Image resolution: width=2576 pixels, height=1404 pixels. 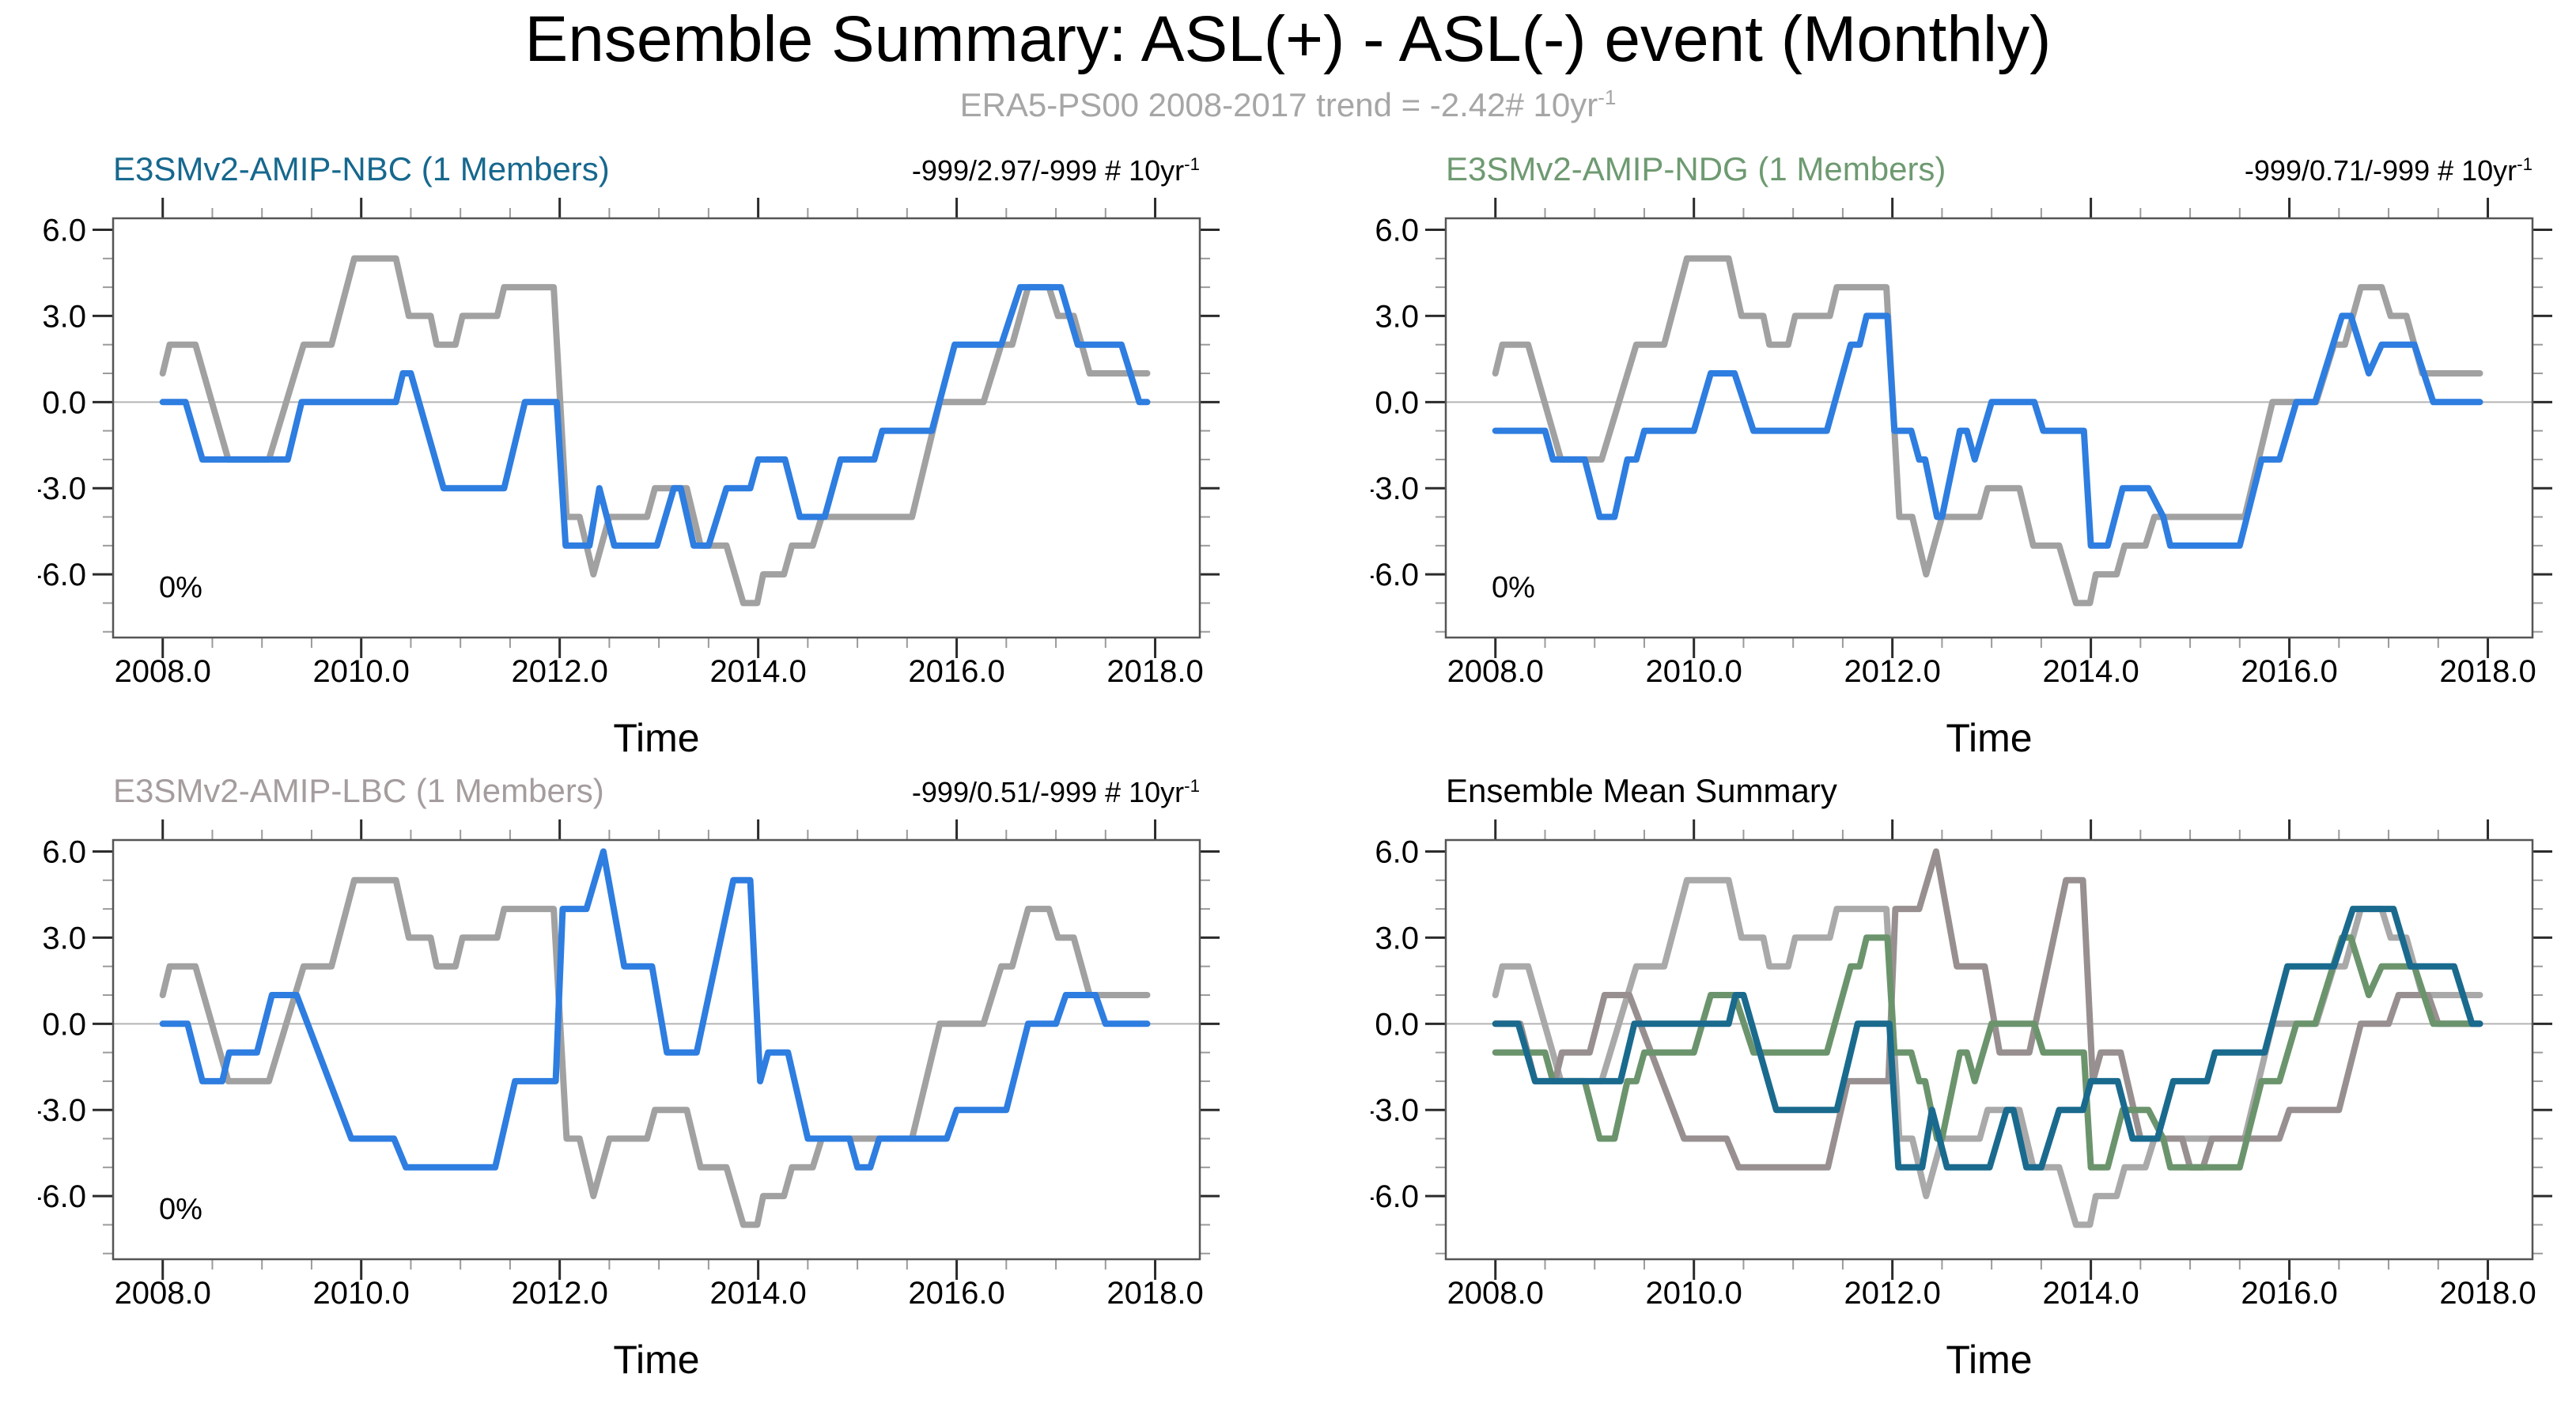 I want to click on trend-value: -999/2.97/-999 # 10yr, so click(x=1048, y=170).